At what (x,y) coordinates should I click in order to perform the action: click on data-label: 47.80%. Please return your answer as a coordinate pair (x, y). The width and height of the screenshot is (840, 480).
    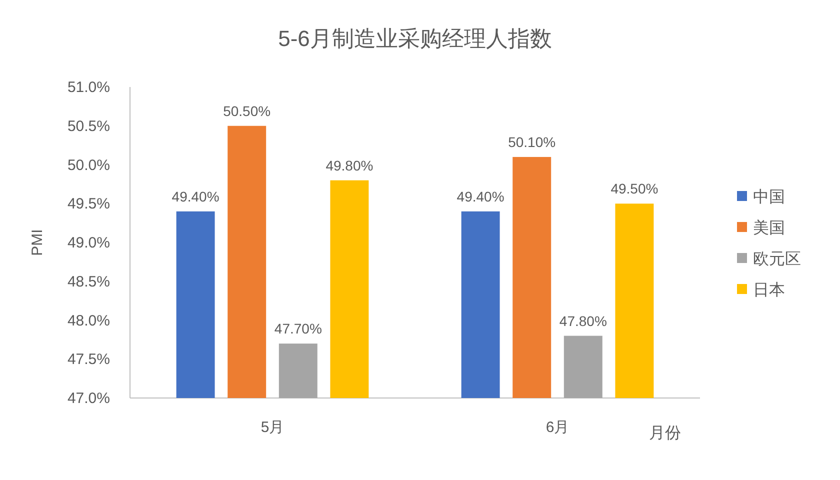
    Looking at the image, I should click on (583, 320).